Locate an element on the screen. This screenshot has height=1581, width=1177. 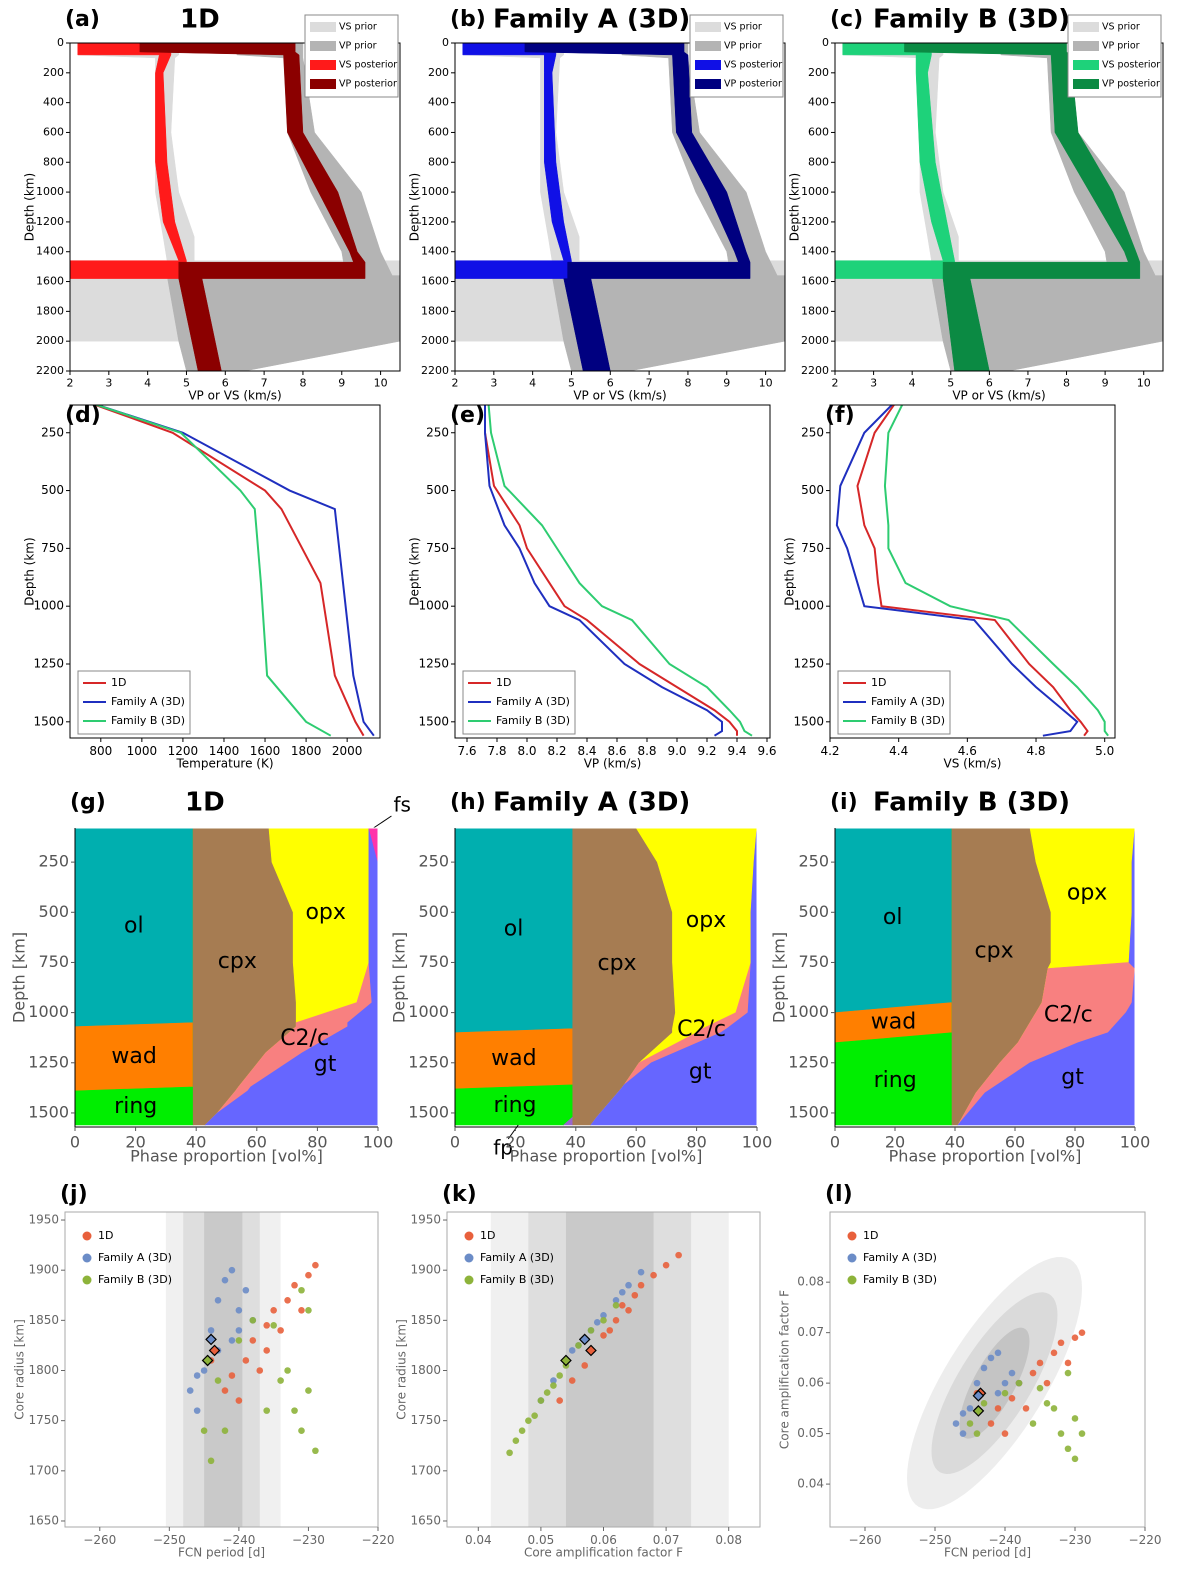
phase-label: fp is located at coordinates (503, 1148).